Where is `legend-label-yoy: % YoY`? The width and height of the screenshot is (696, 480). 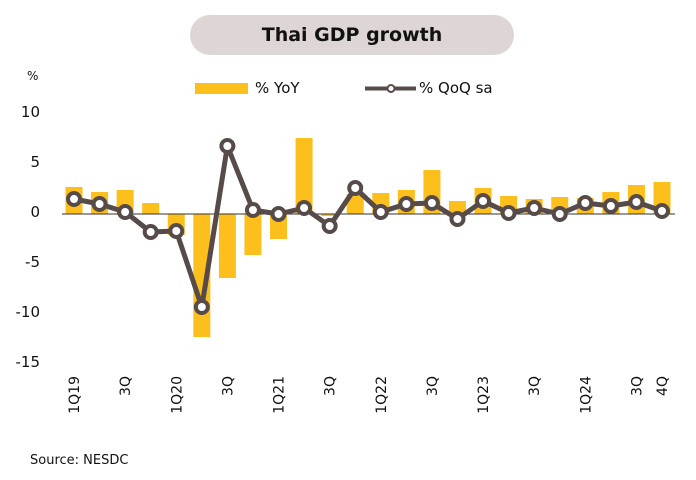 legend-label-yoy: % YoY is located at coordinates (277, 88).